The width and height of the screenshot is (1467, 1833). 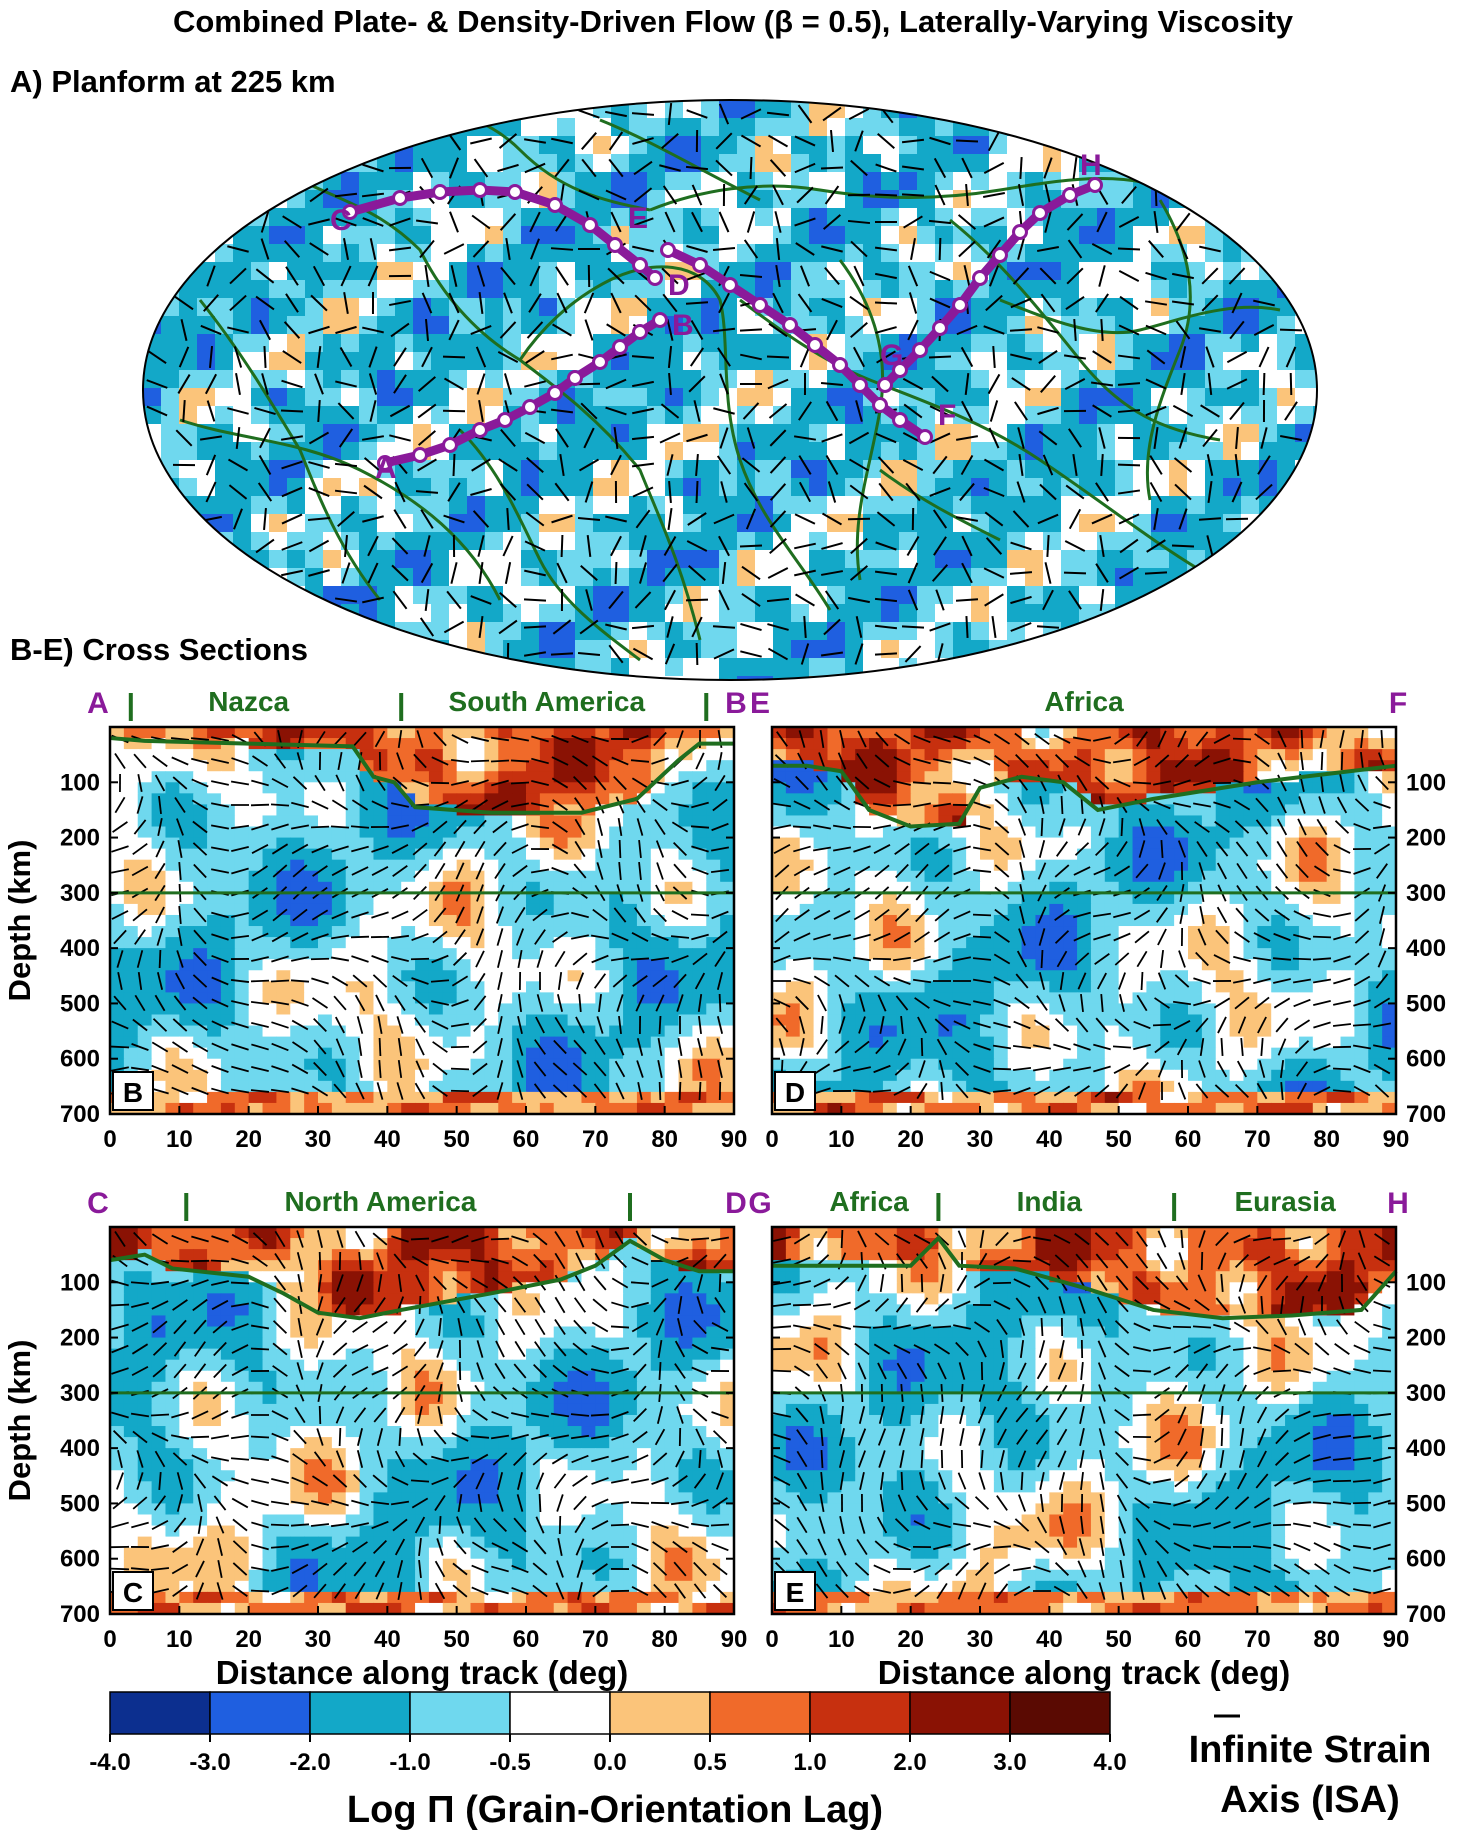 I want to click on section-isa-tick, so click(x=640, y=959).